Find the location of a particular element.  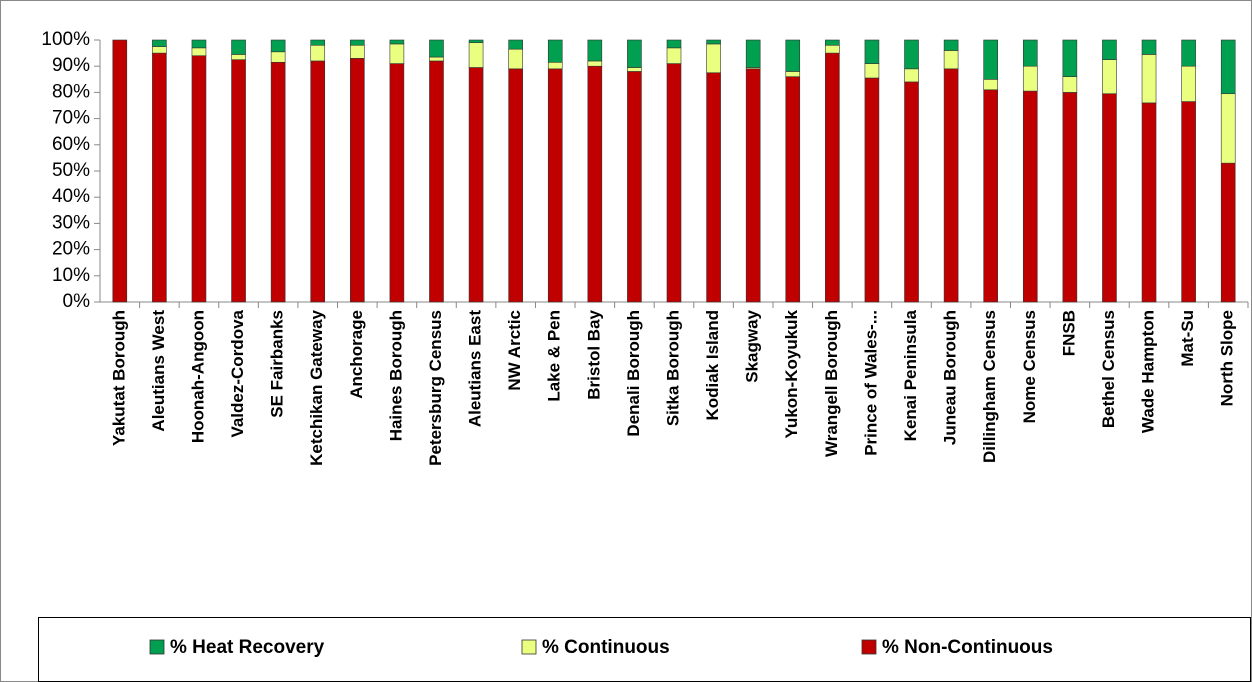

x-tick-label: Skagway is located at coordinates (752, 345).